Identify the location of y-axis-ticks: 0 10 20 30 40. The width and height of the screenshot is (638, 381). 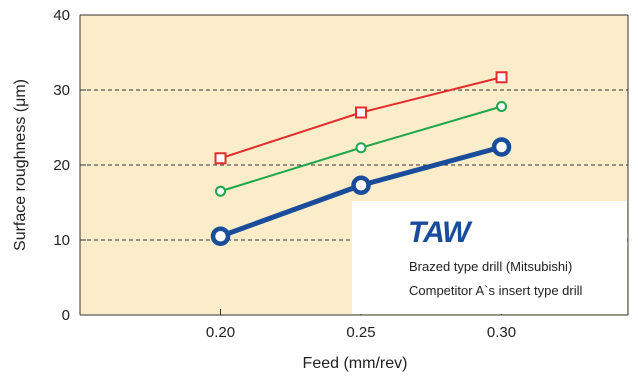
(69, 165).